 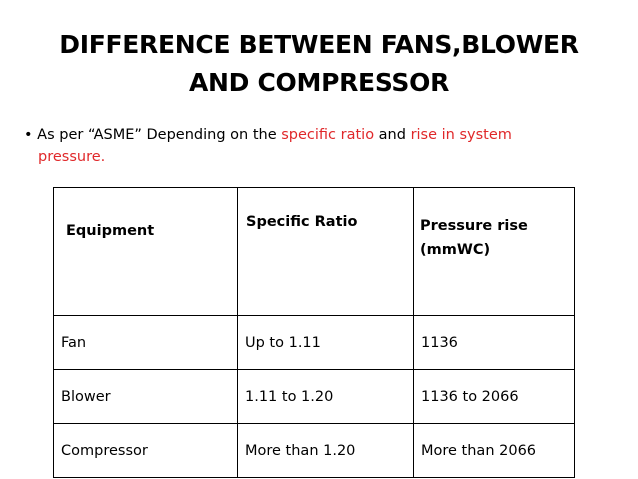 What do you see at coordinates (145, 450) in the screenshot?
I see `cell-equipment: Compressor` at bounding box center [145, 450].